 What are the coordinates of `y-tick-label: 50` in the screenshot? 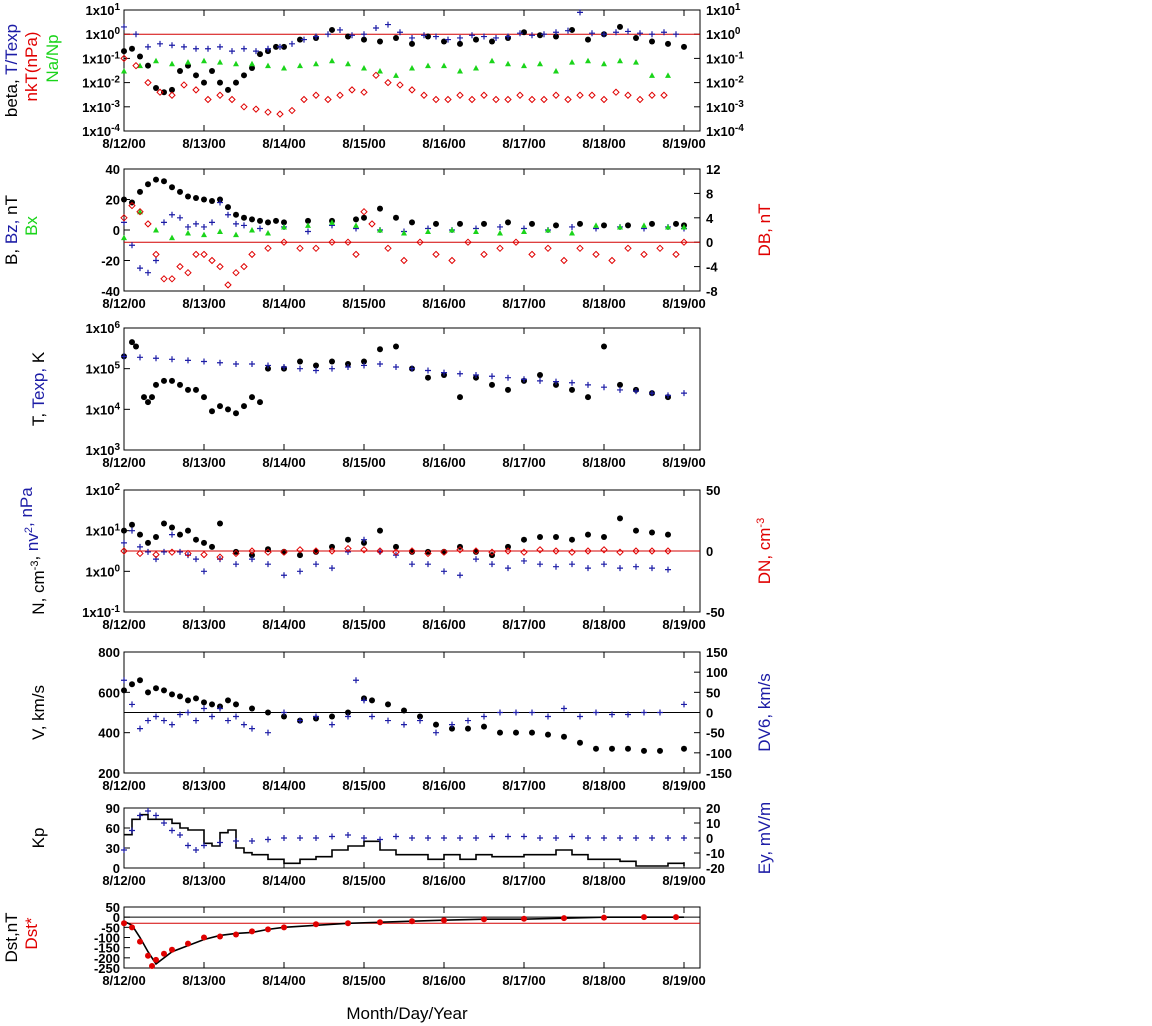 It's located at (113, 907).